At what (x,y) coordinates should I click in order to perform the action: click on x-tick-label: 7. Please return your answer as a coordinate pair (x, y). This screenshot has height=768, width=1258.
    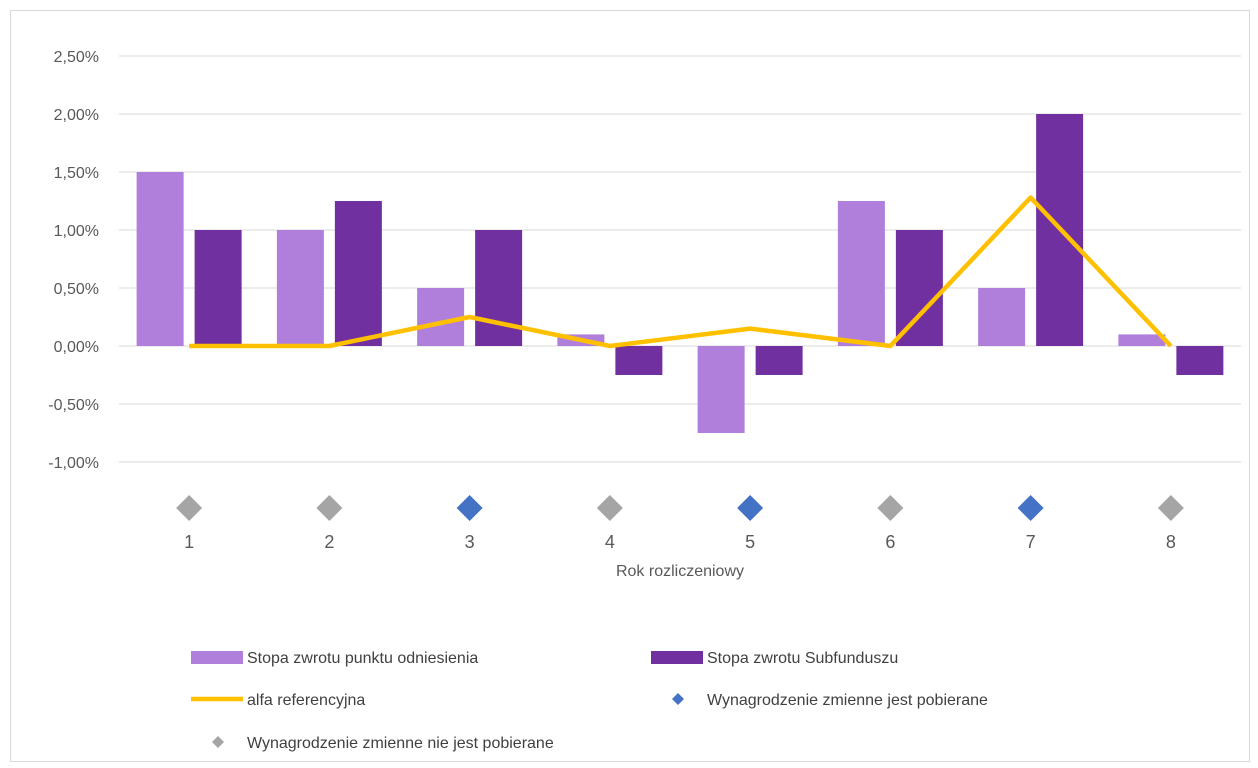
    Looking at the image, I should click on (1031, 542).